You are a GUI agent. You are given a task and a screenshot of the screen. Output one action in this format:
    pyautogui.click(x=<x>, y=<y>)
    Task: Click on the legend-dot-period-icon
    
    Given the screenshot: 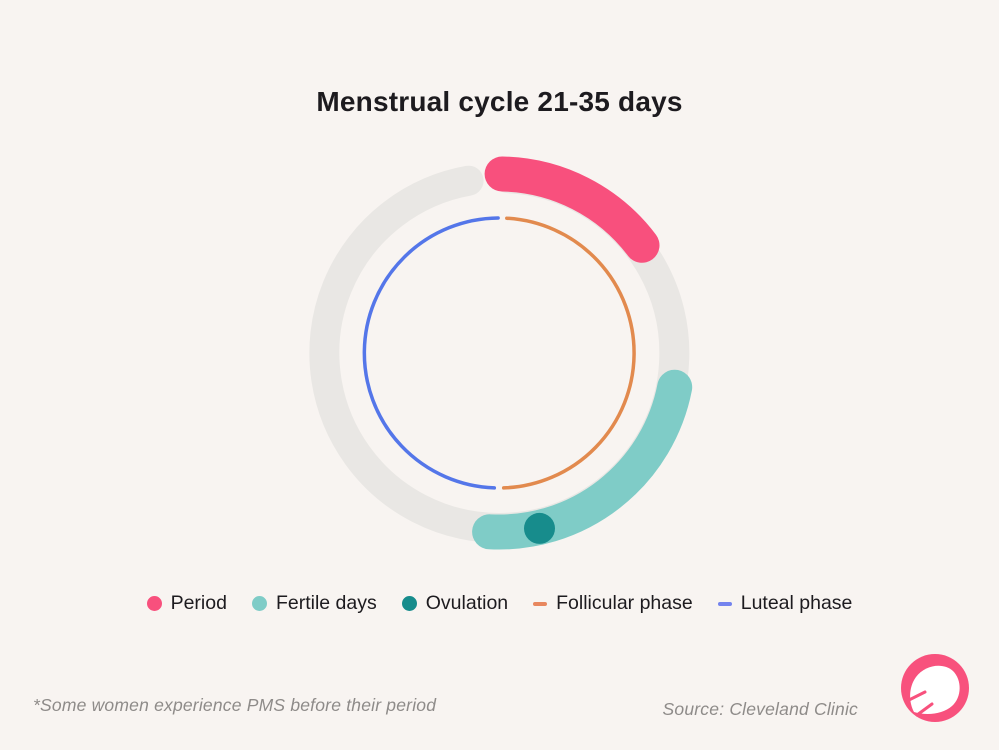 What is the action you would take?
    pyautogui.click(x=154, y=603)
    